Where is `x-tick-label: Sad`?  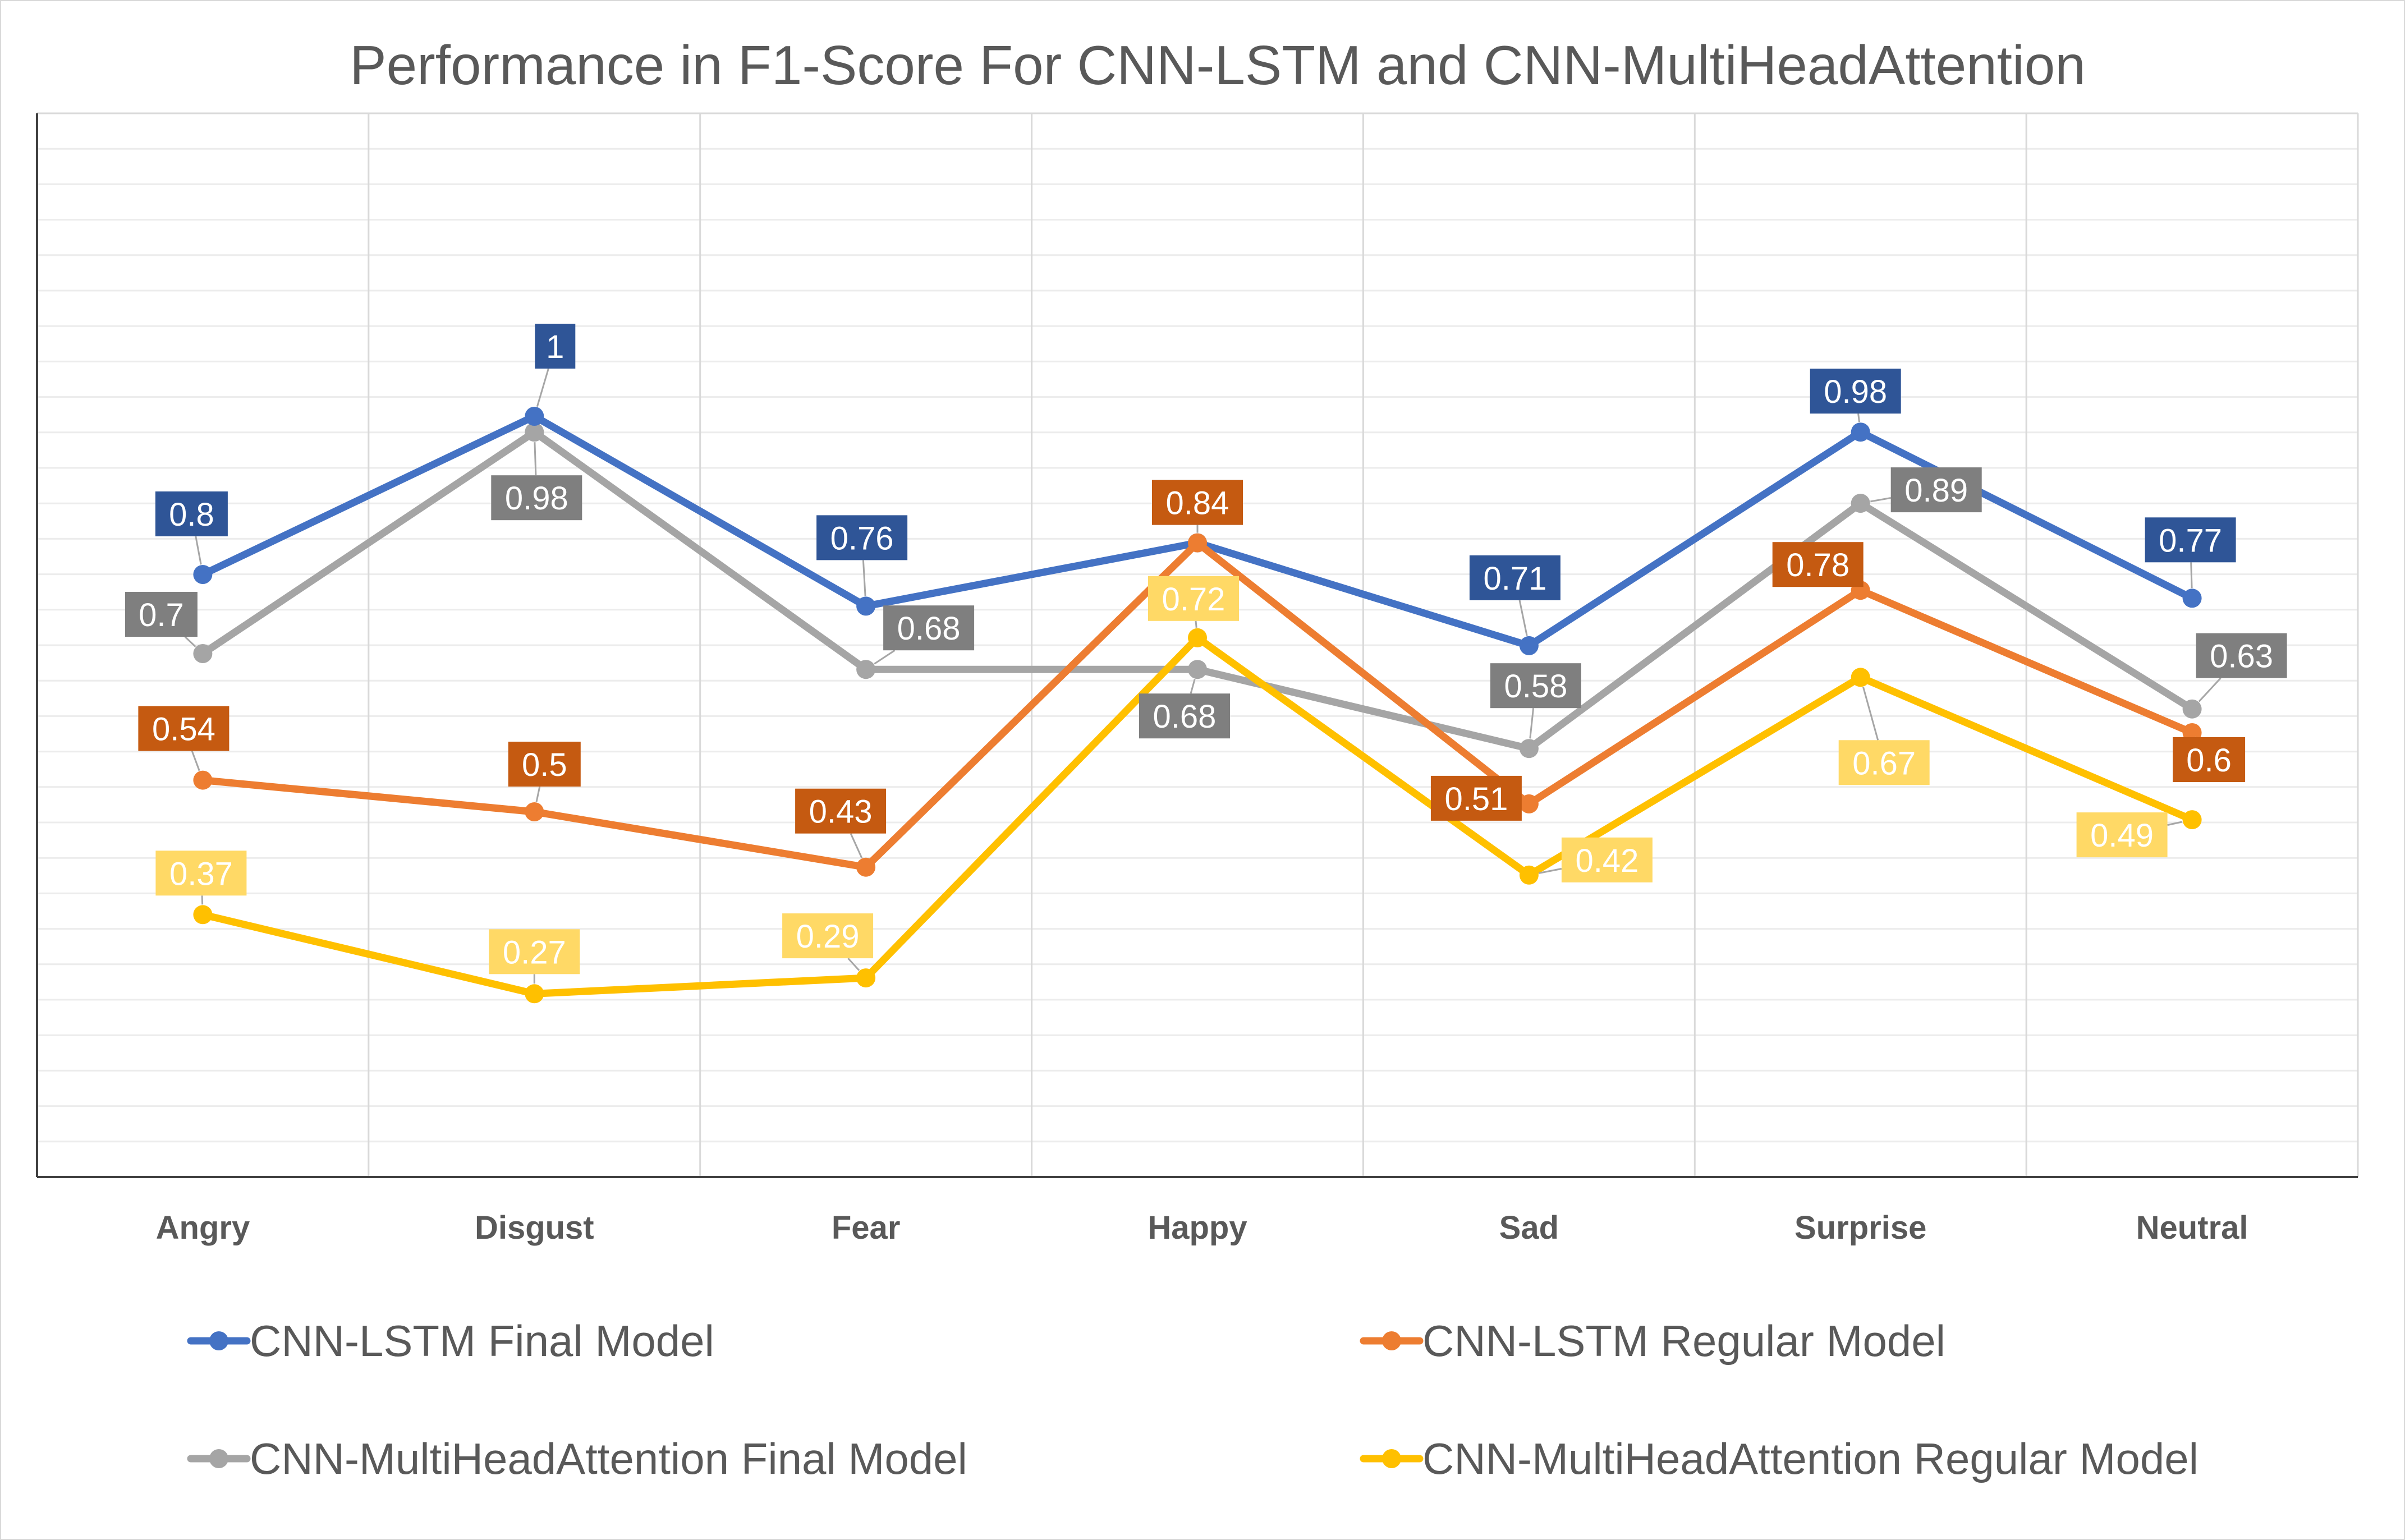 x-tick-label: Sad is located at coordinates (1529, 1228).